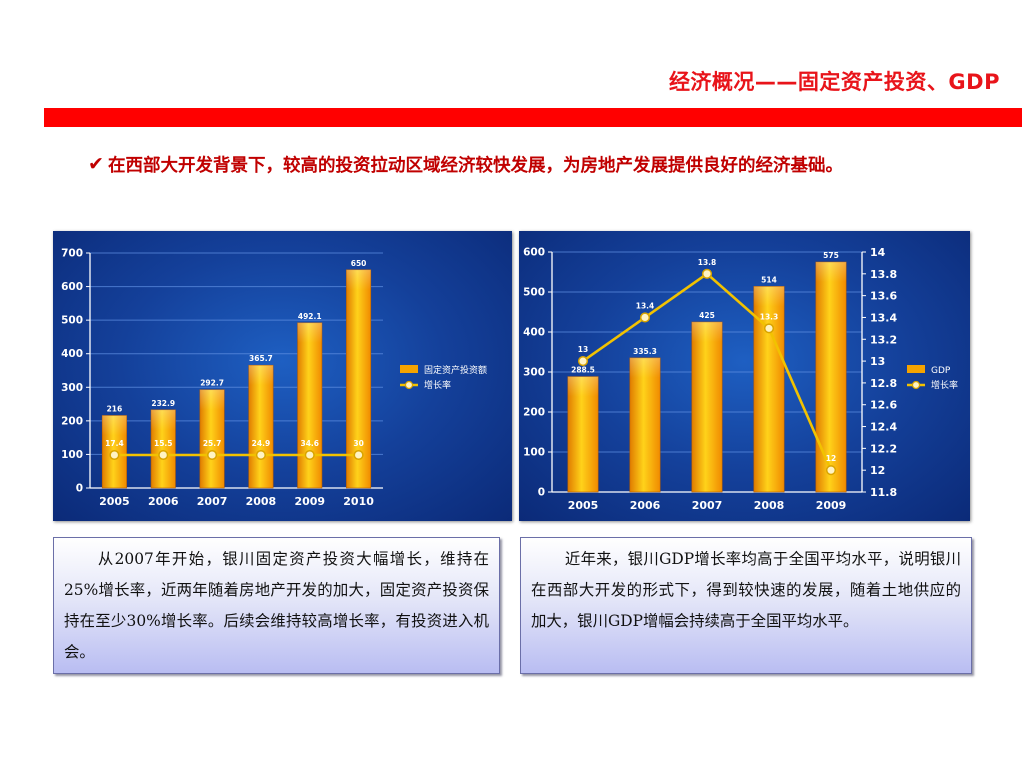 The height and width of the screenshot is (768, 1024). I want to click on bar-value-label: 216, so click(115, 408).